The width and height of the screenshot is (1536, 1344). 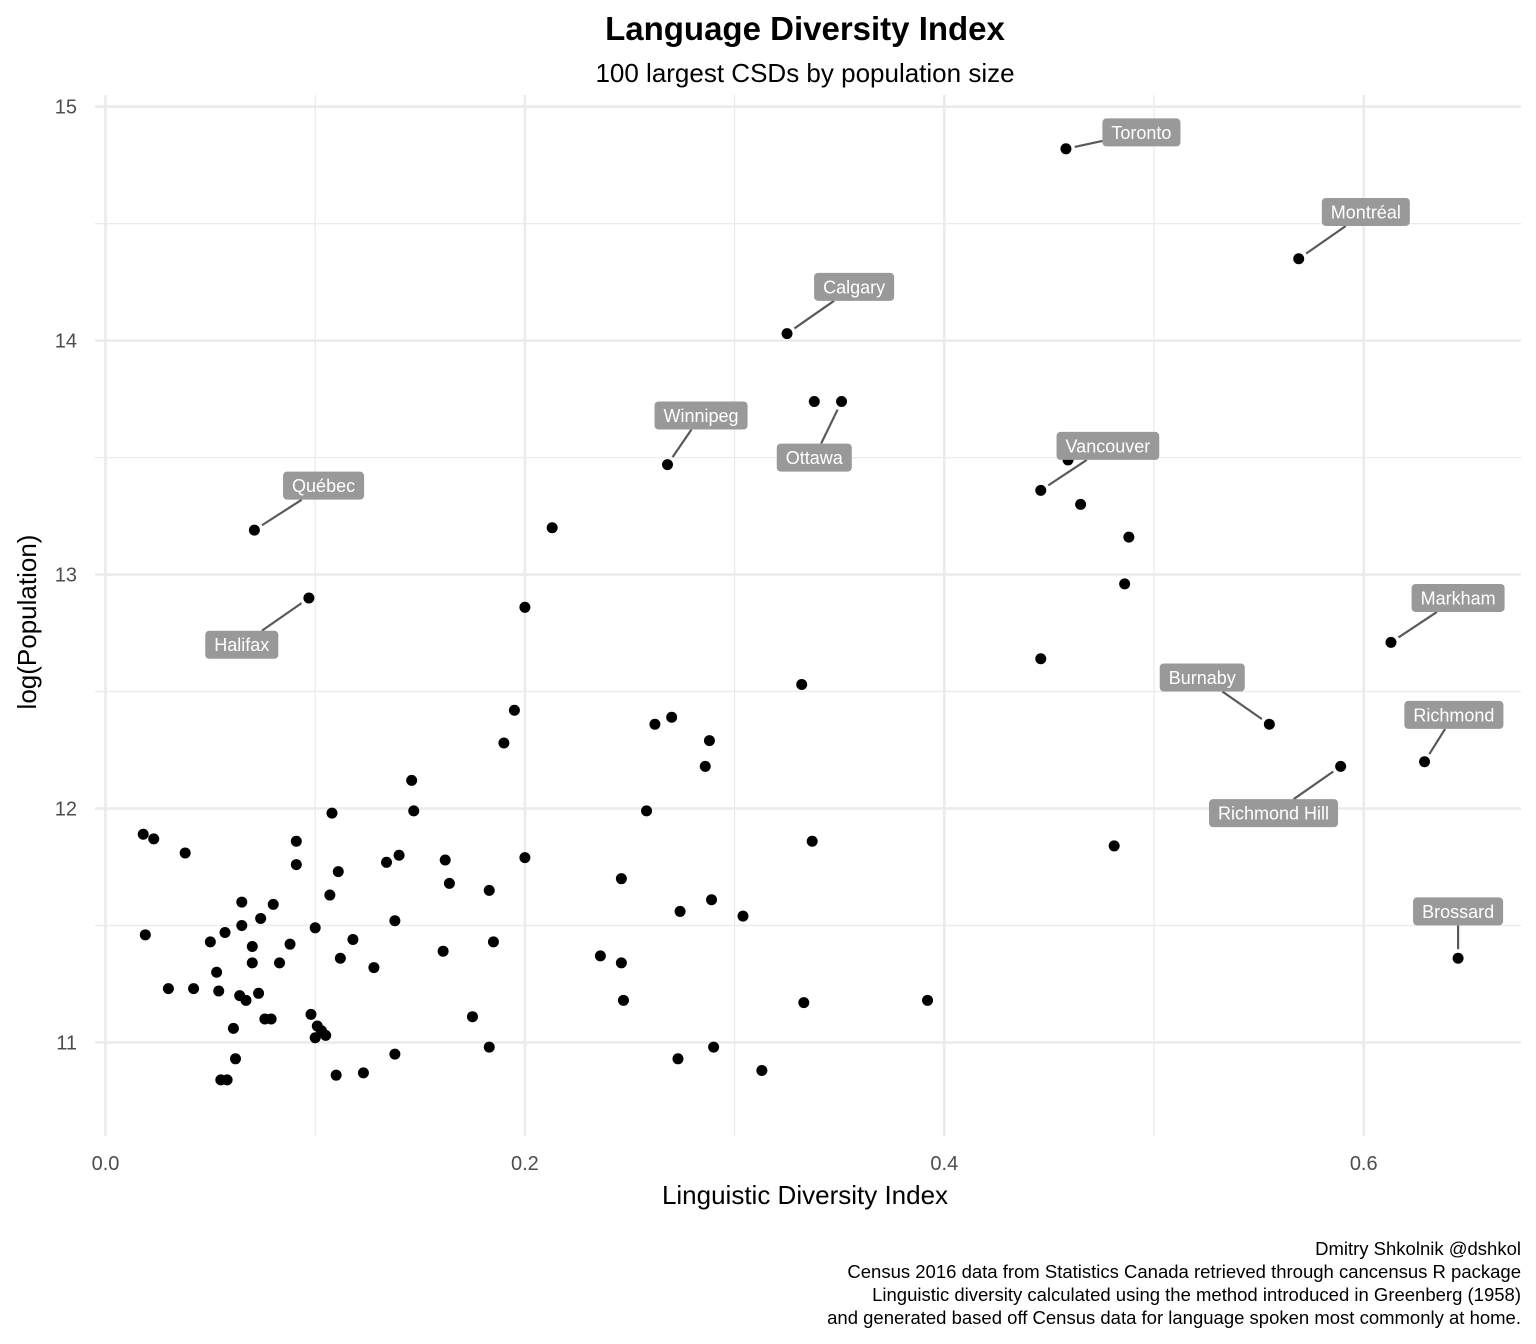 What do you see at coordinates (1418, 1248) in the screenshot?
I see `caption-line-1: Dmitry Shkolnik @dshkol` at bounding box center [1418, 1248].